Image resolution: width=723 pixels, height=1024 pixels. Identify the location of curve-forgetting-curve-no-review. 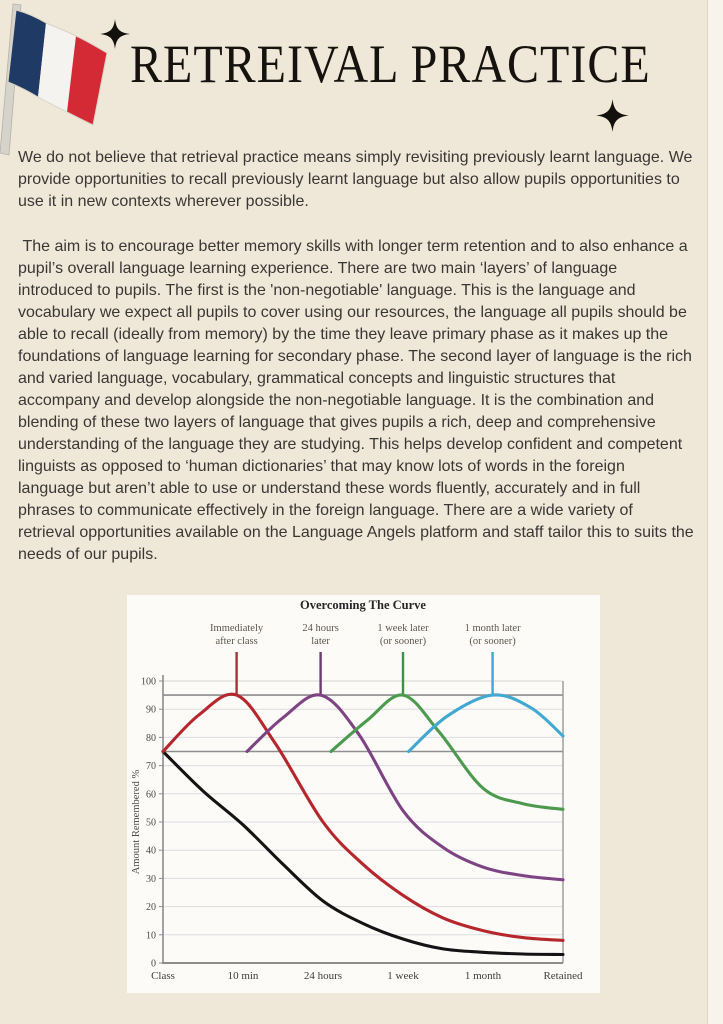
(363, 853).